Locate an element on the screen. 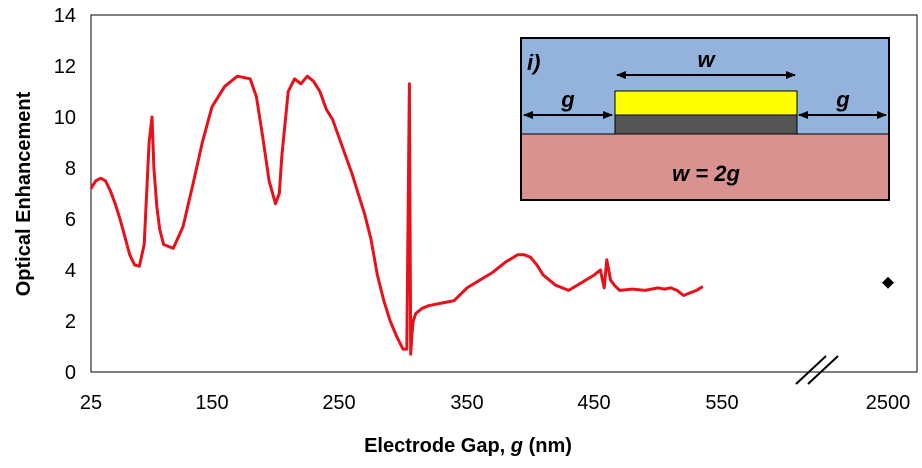 Image resolution: width=922 pixels, height=468 pixels. x-tick-label: 25 is located at coordinates (91, 403).